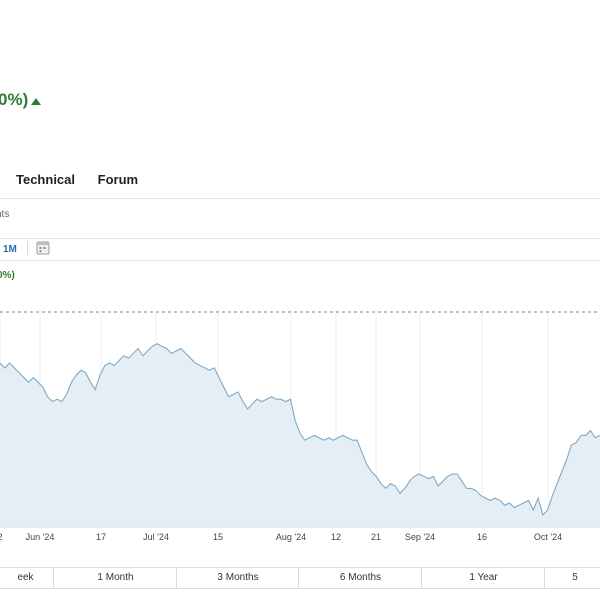 This screenshot has height=600, width=600. Describe the element at coordinates (156, 537) in the screenshot. I see `x-tick-label: Jul '24` at that location.